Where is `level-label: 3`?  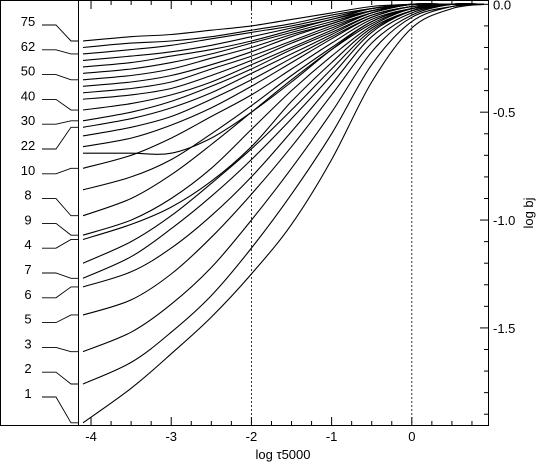
level-label: 3 is located at coordinates (27, 343).